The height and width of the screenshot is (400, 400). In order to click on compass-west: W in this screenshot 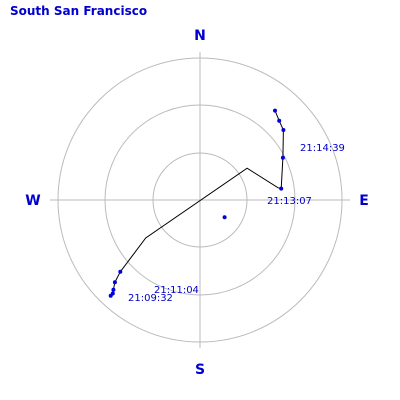, I will do `click(32, 201)`.